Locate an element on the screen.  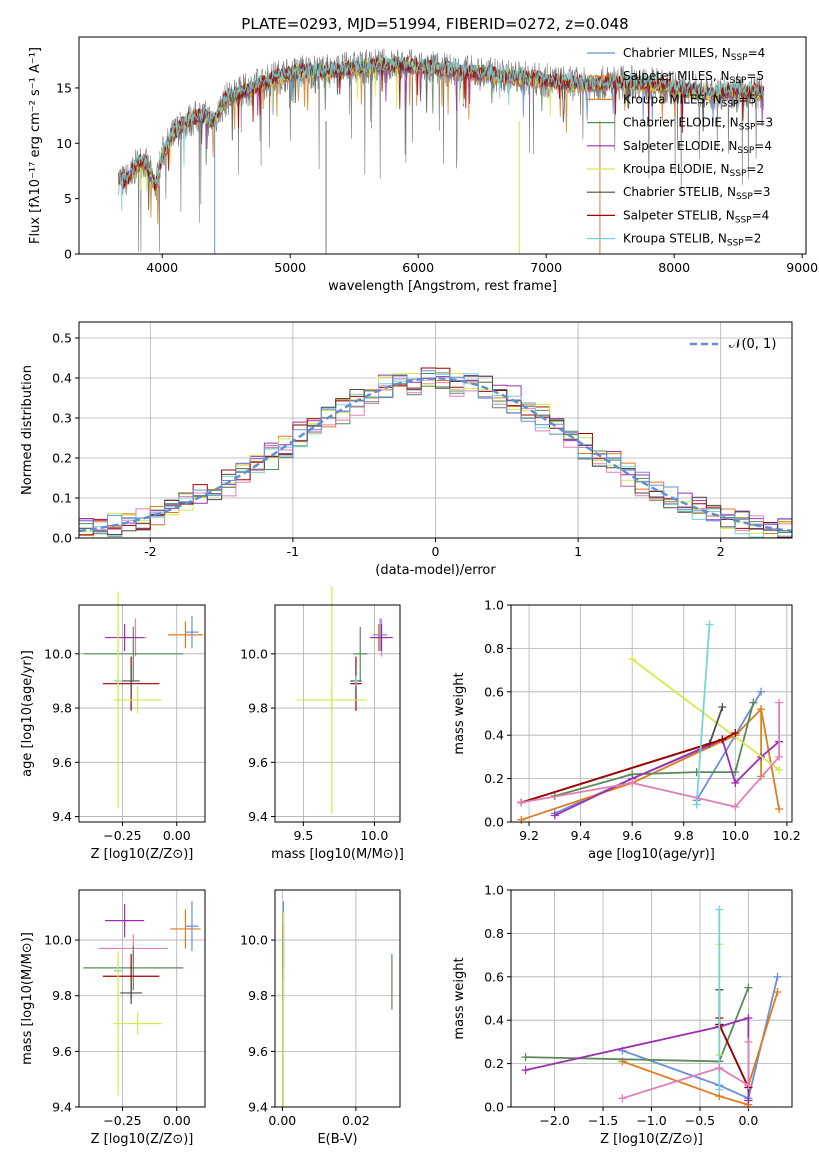
y-tick-label: 0.4 is located at coordinates (494, 735).